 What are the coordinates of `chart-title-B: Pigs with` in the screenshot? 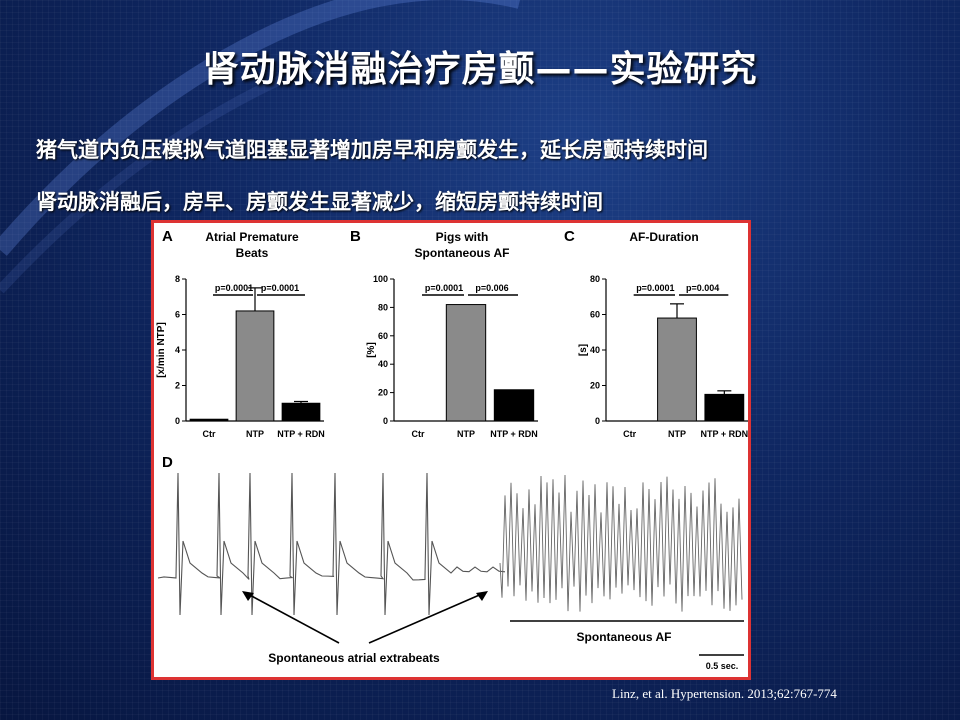 It's located at (462, 237).